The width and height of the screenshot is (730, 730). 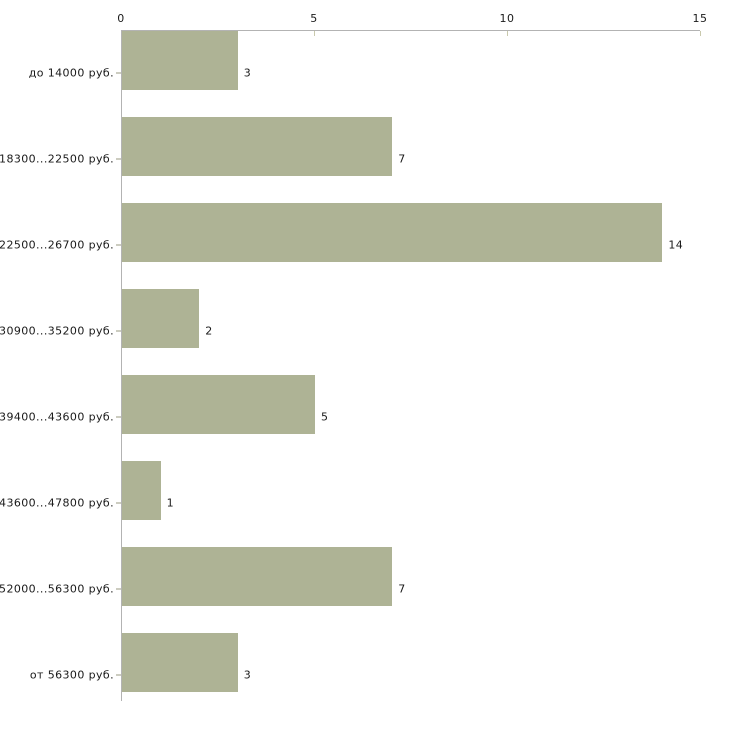 What do you see at coordinates (57, 331) in the screenshot?
I see `category-label: 30900...35200 руб.` at bounding box center [57, 331].